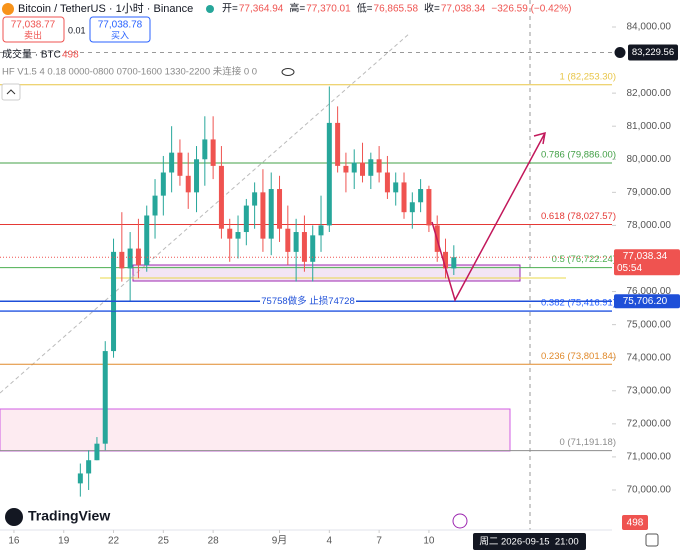 The height and width of the screenshot is (556, 680). What do you see at coordinates (649, 357) in the screenshot?
I see `y-tick-label: 74,000.00` at bounding box center [649, 357].